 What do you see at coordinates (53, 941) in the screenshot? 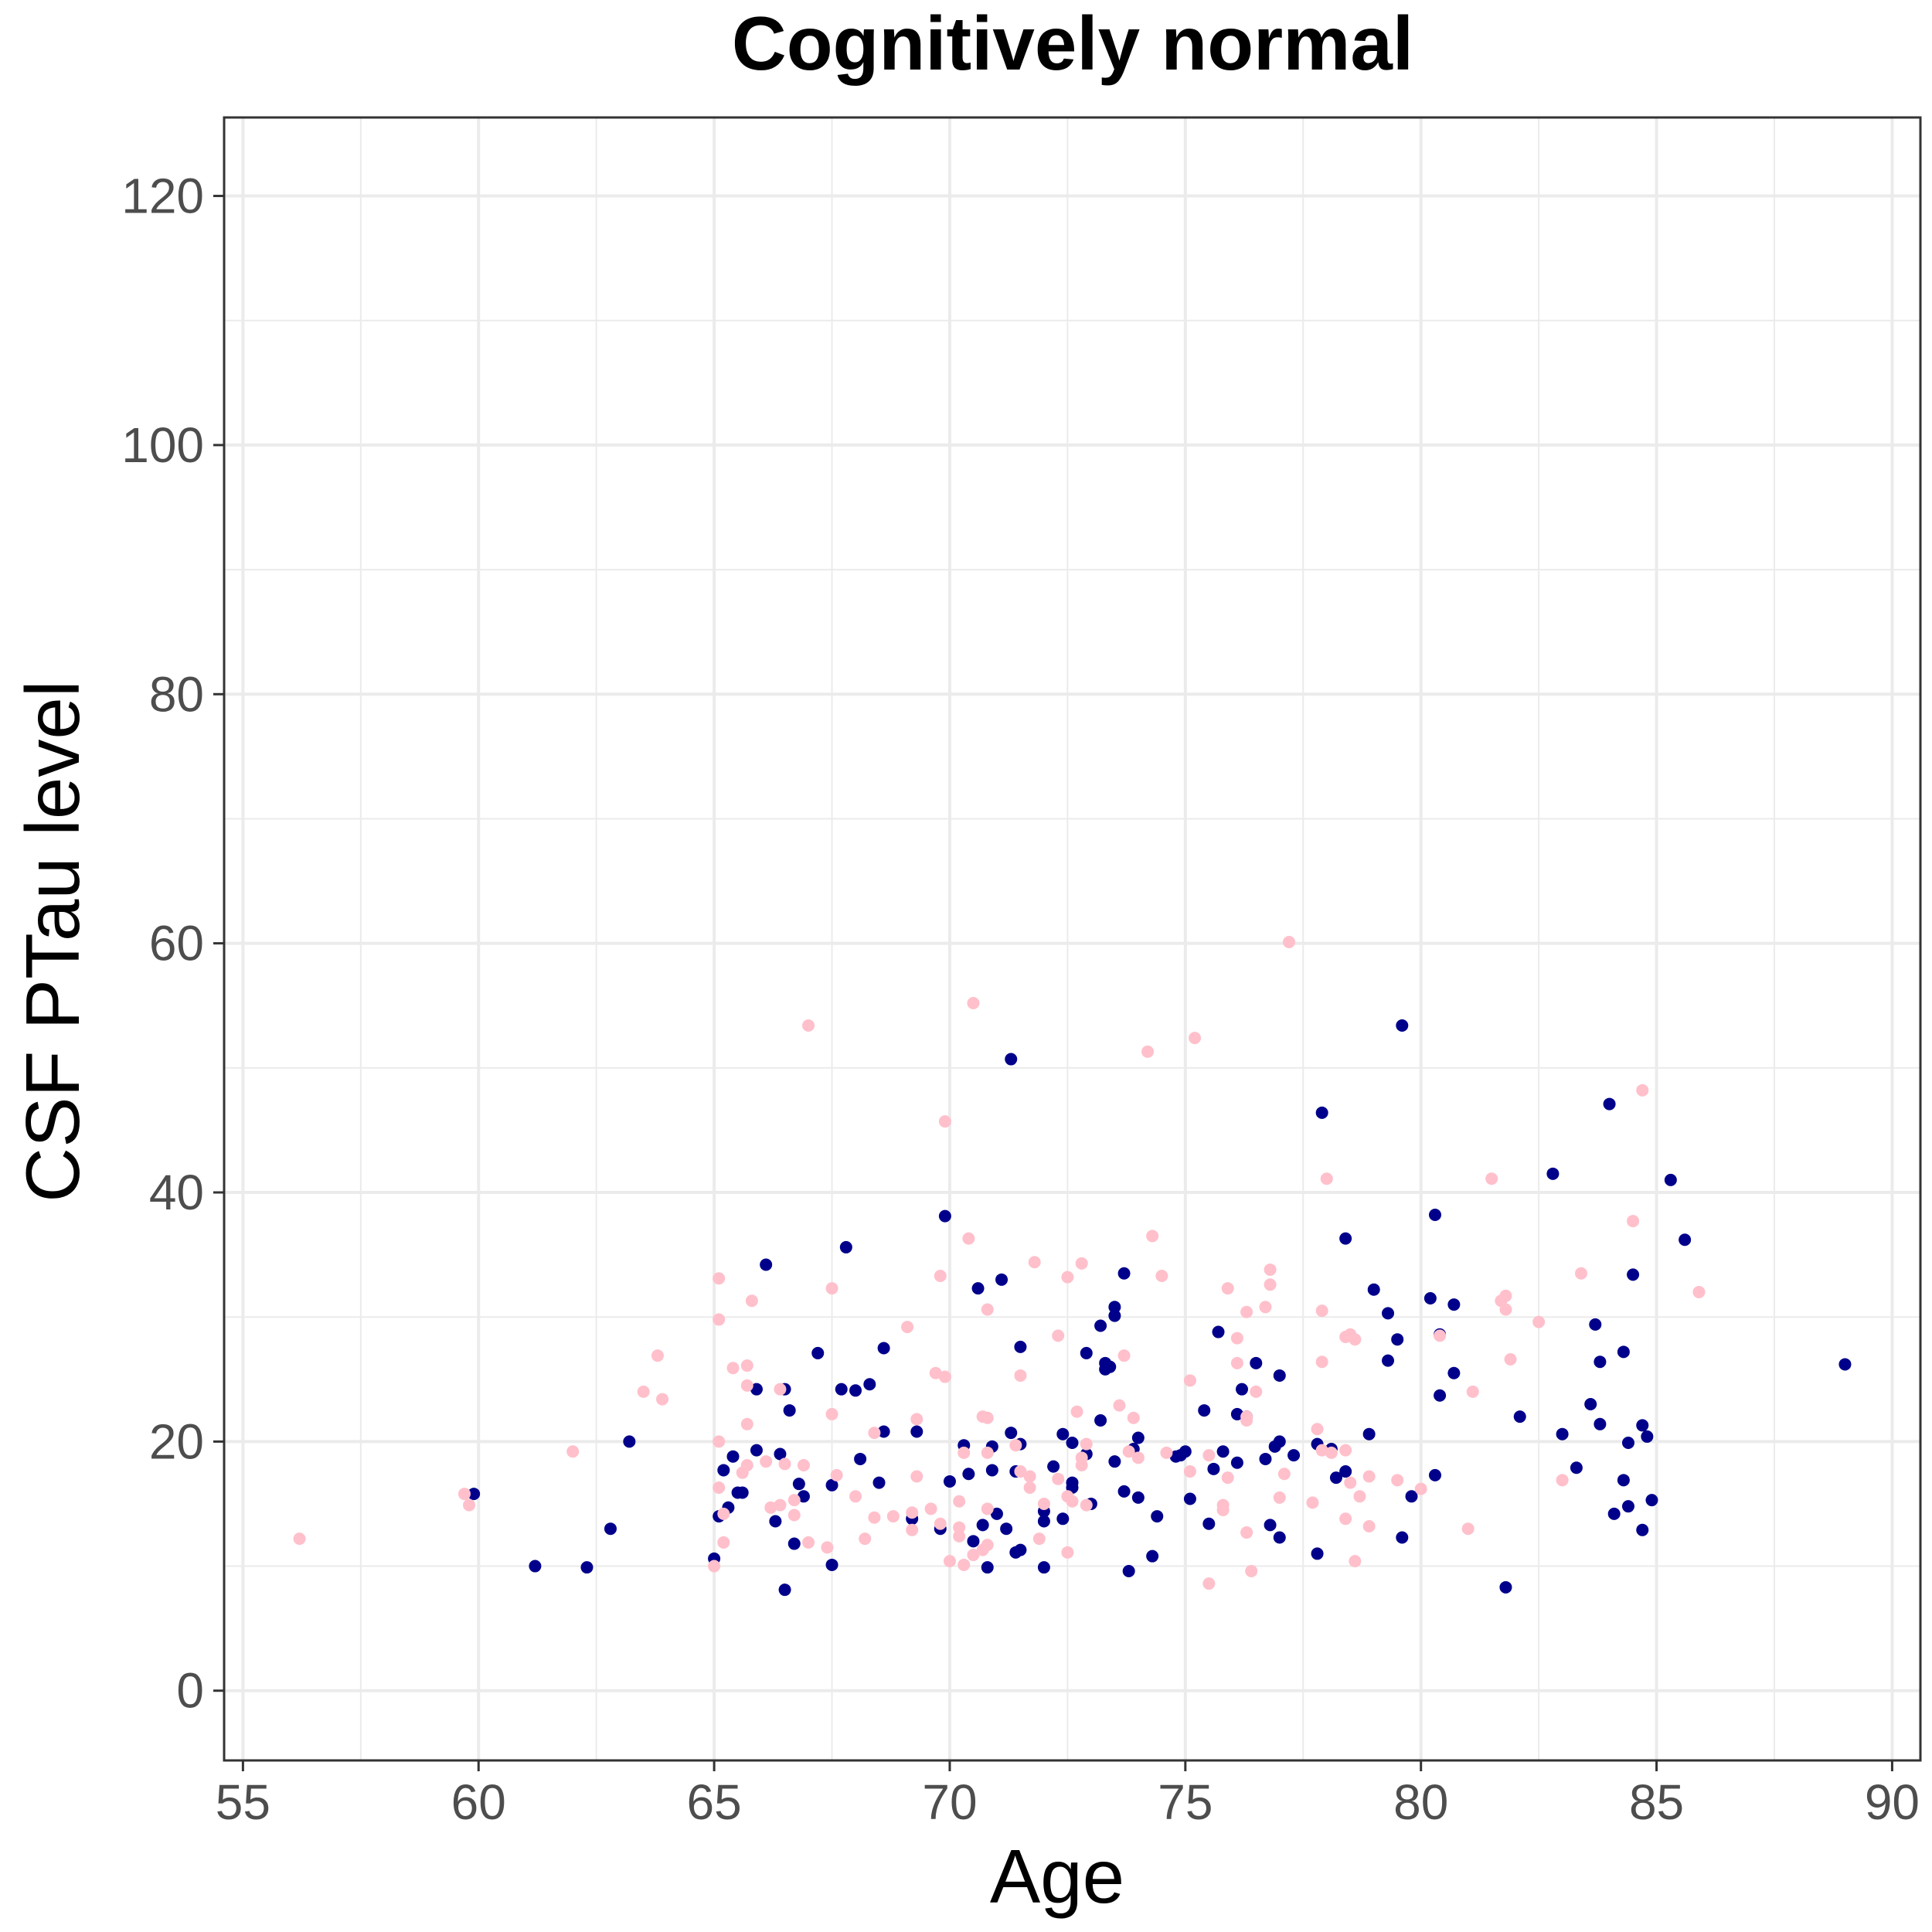
I see `y-axis-title: CSF PTau level` at bounding box center [53, 941].